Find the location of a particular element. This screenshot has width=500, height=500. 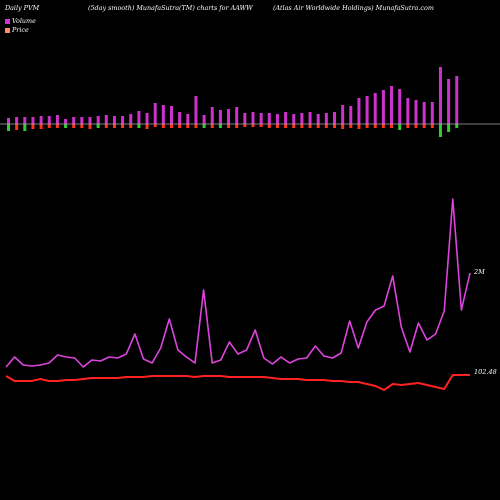

volume-bars is located at coordinates (233, 102).